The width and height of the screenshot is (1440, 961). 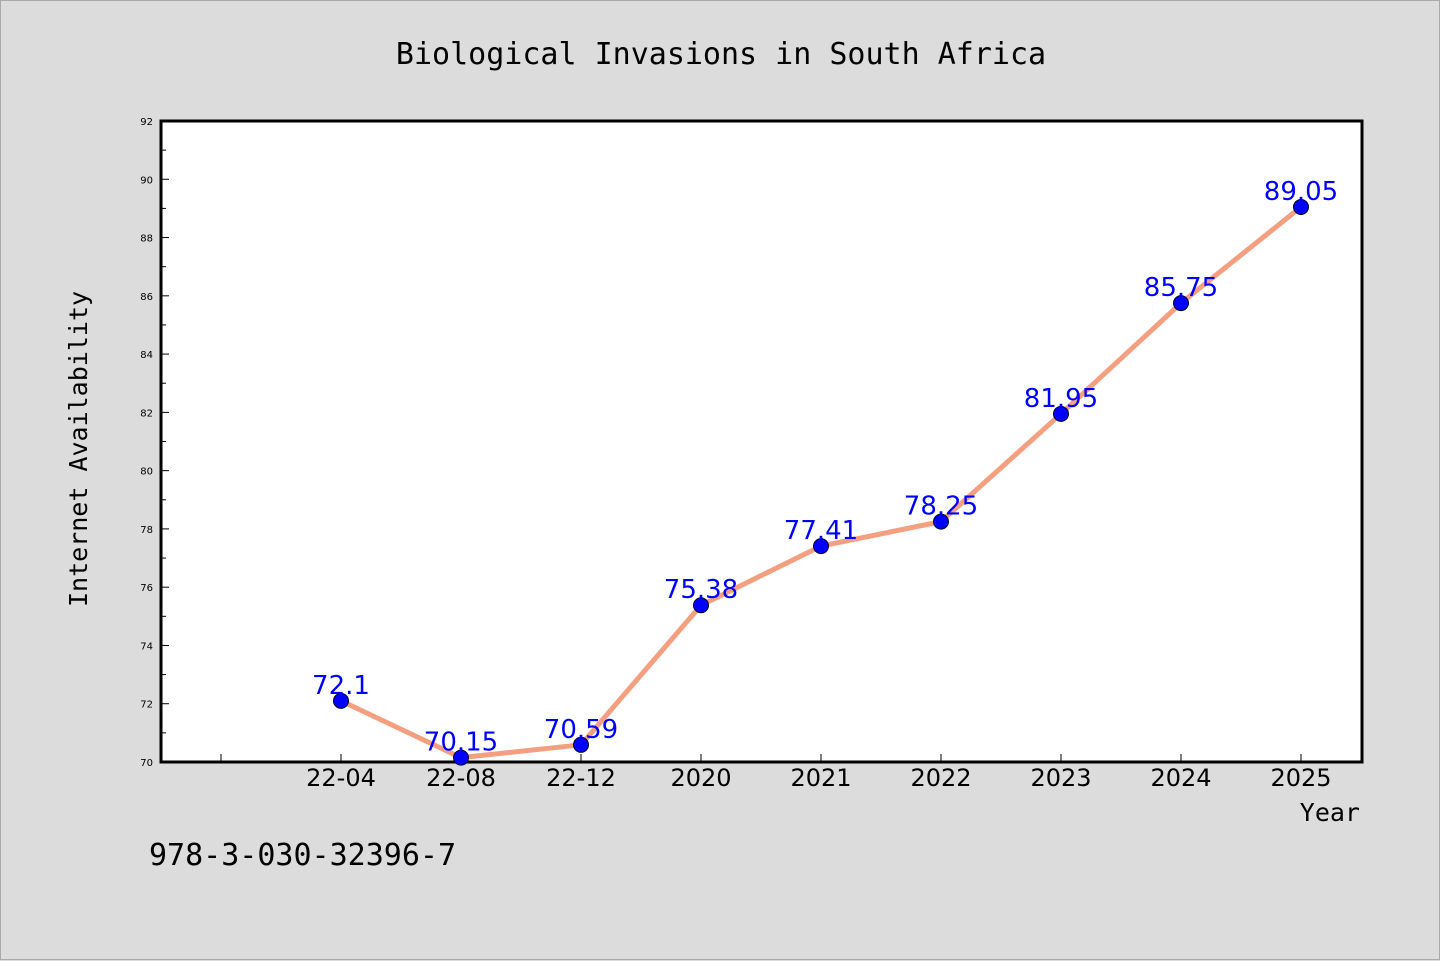 I want to click on y-tick-label: 70, so click(x=146, y=763).